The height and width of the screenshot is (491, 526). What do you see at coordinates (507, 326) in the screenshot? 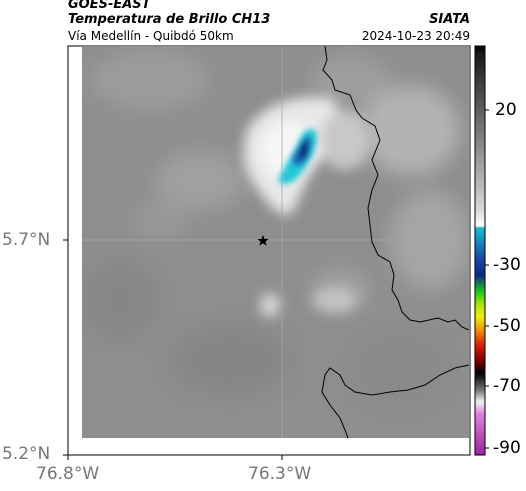
I see `colorbar-tick: -50` at bounding box center [507, 326].